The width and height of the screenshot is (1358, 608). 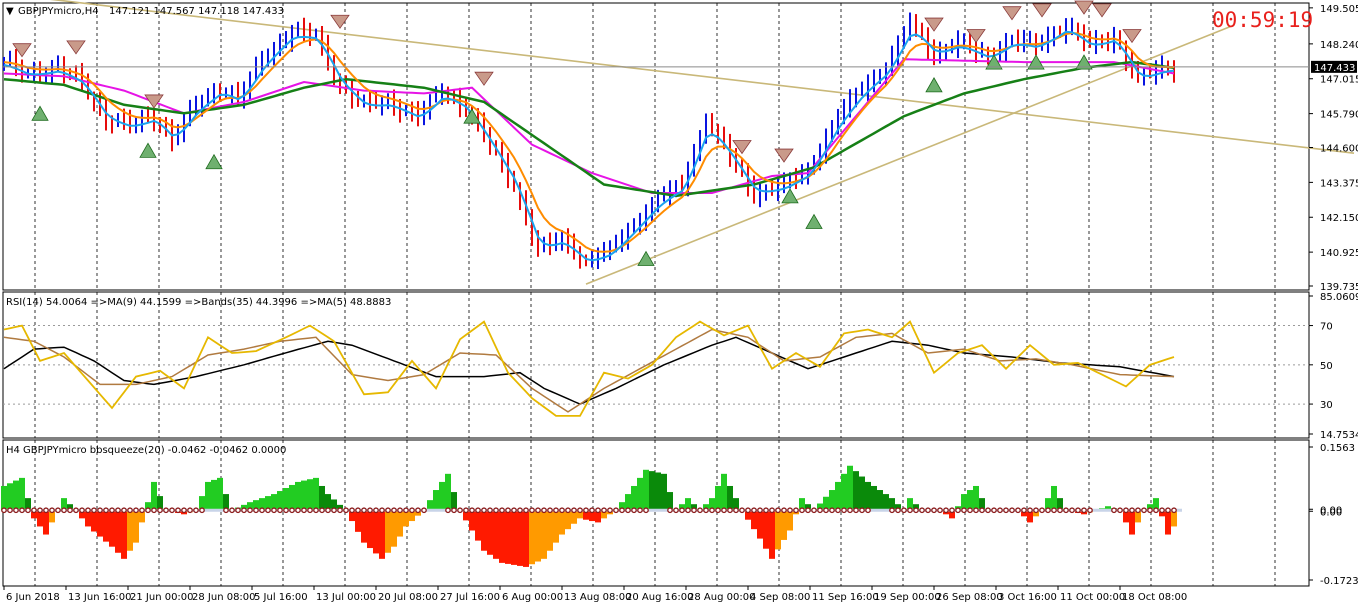 What do you see at coordinates (1326, 366) in the screenshot?
I see `rsi-tick-label: 50` at bounding box center [1326, 366].